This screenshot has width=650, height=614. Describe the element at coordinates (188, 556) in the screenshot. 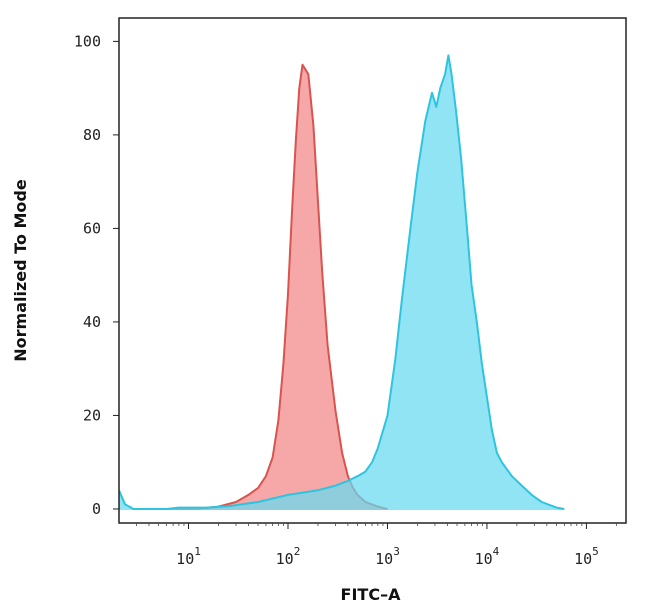

I see `x-tick-label: 10¹` at that location.